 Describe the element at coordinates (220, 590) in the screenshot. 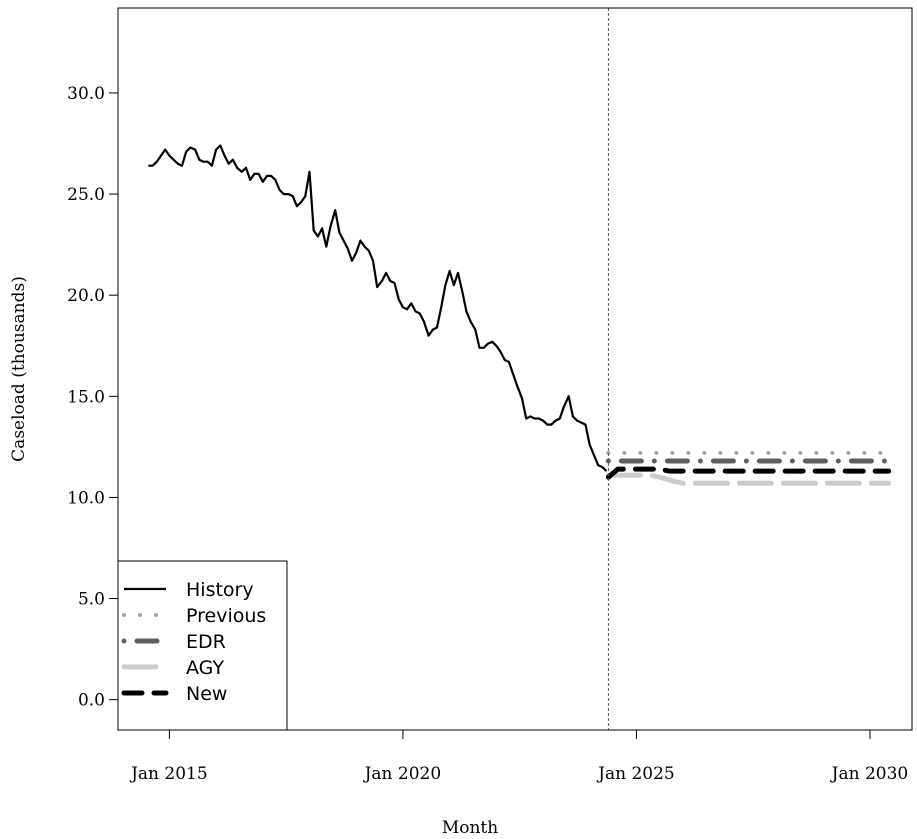

I see `legend-label-history: History` at that location.